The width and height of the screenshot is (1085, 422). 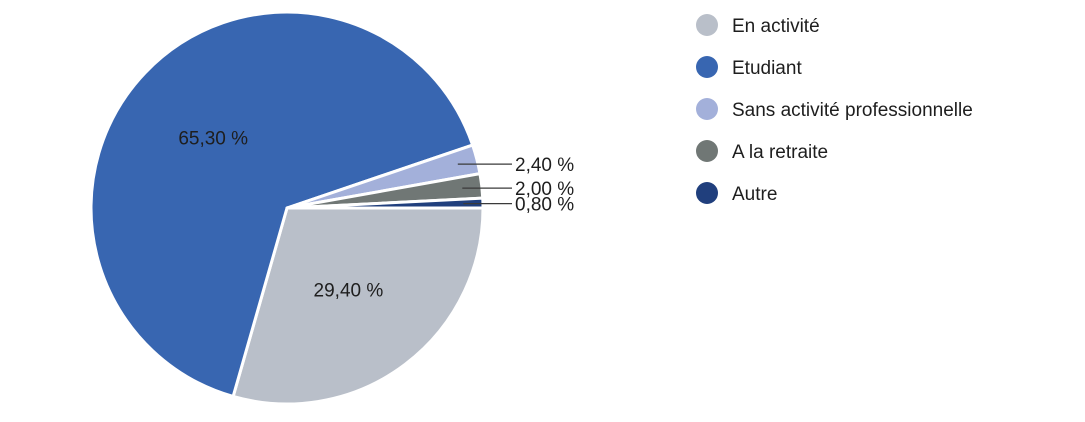 What do you see at coordinates (349, 290) in the screenshot?
I see `slice-label-en-activite: 29,40 %` at bounding box center [349, 290].